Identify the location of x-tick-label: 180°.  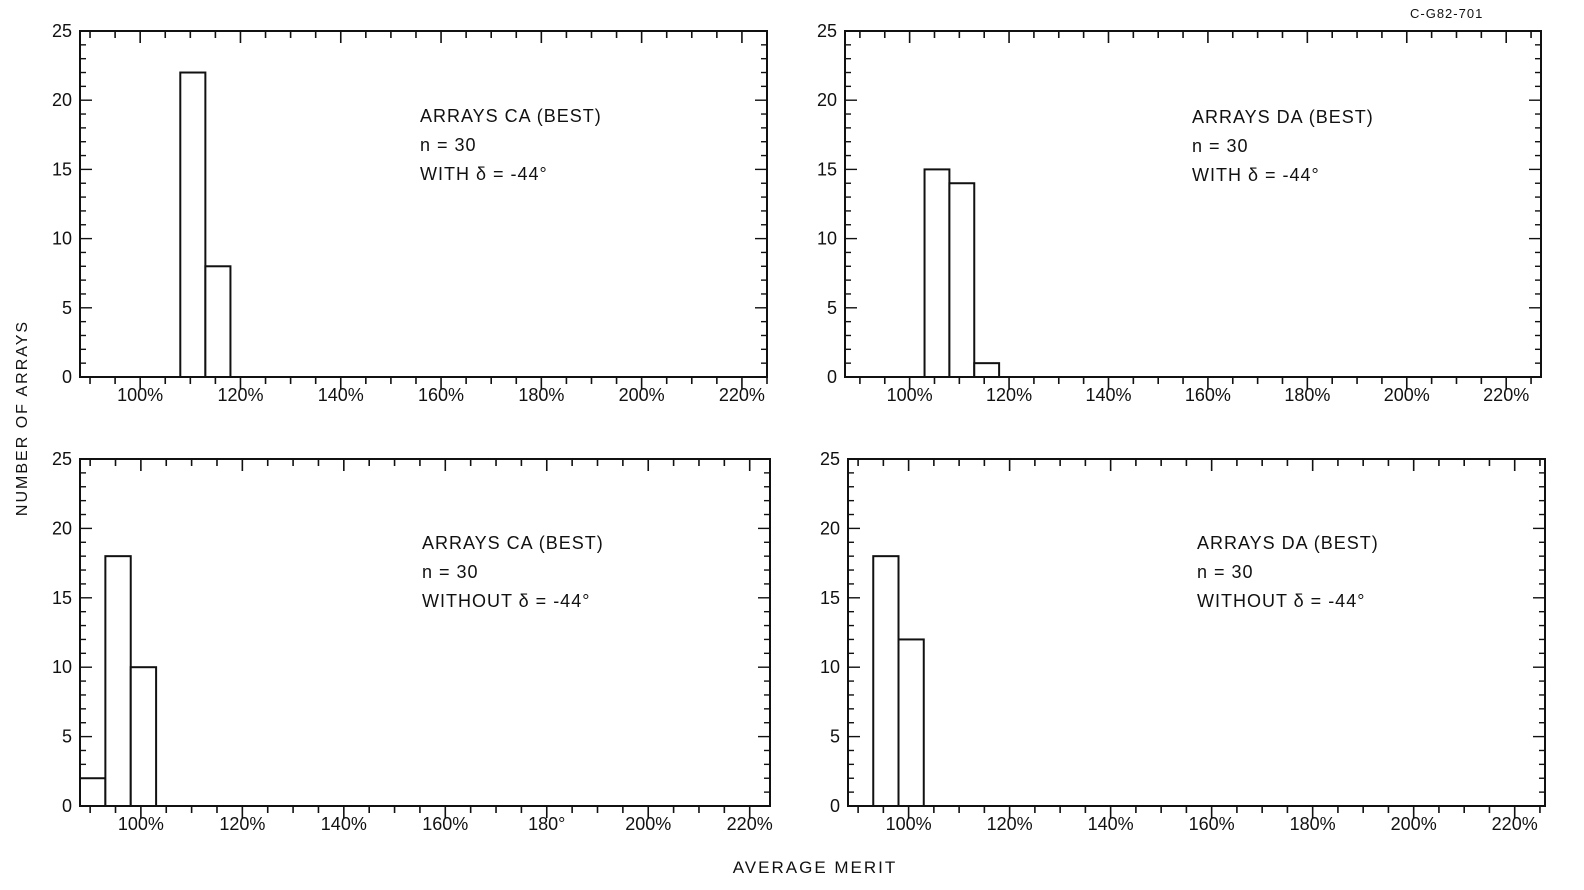
(546, 824).